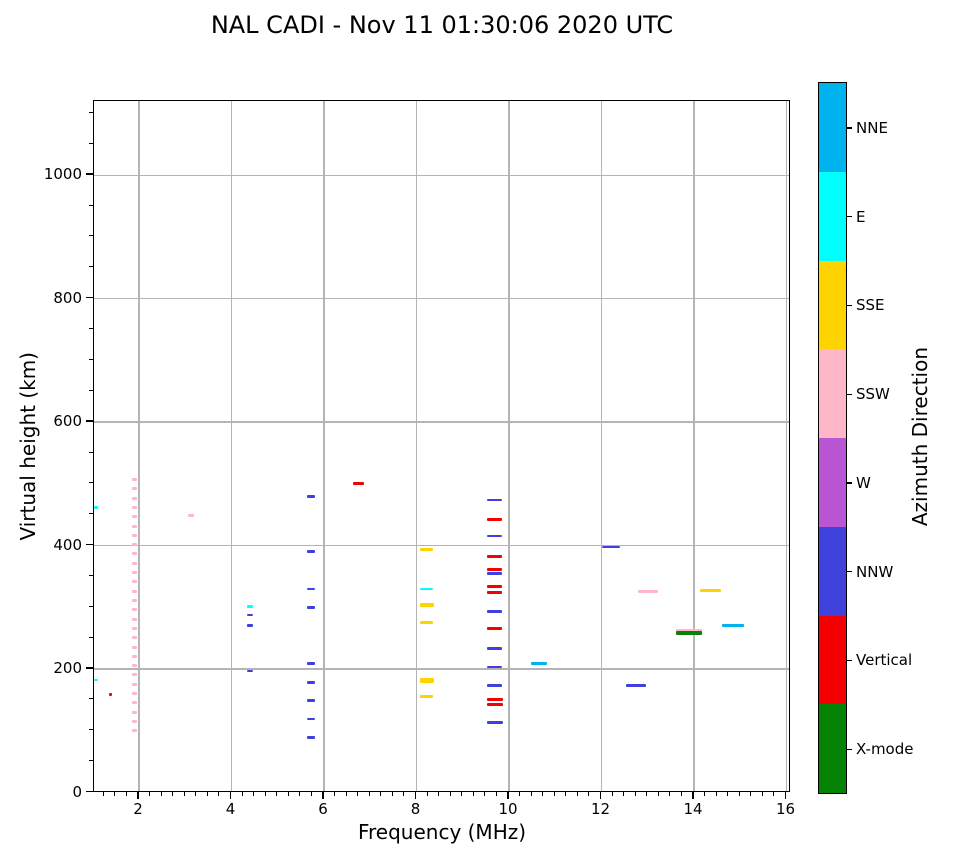  Describe the element at coordinates (873, 394) in the screenshot. I see `colorbar-label: SSW` at that location.